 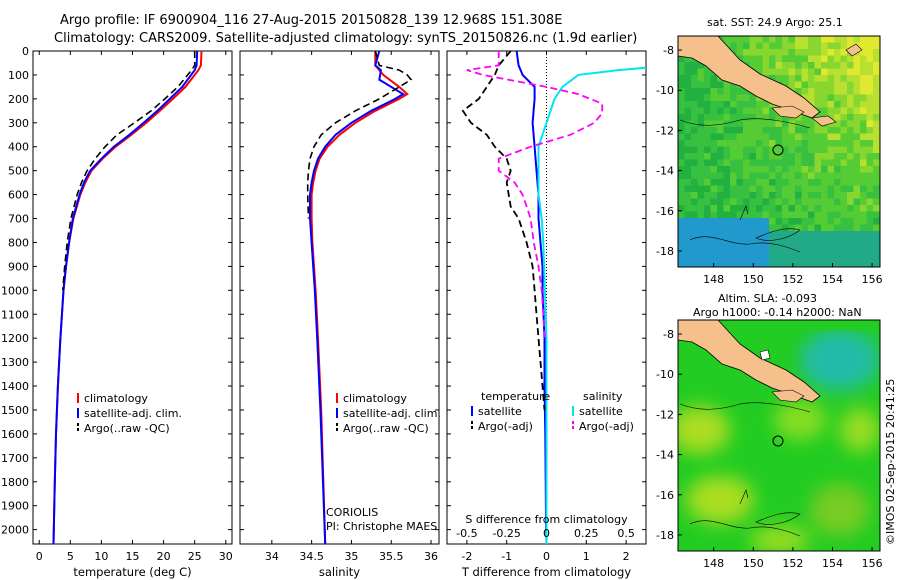 What do you see at coordinates (272, 556) in the screenshot?
I see `xtick-label: 34` at bounding box center [272, 556].